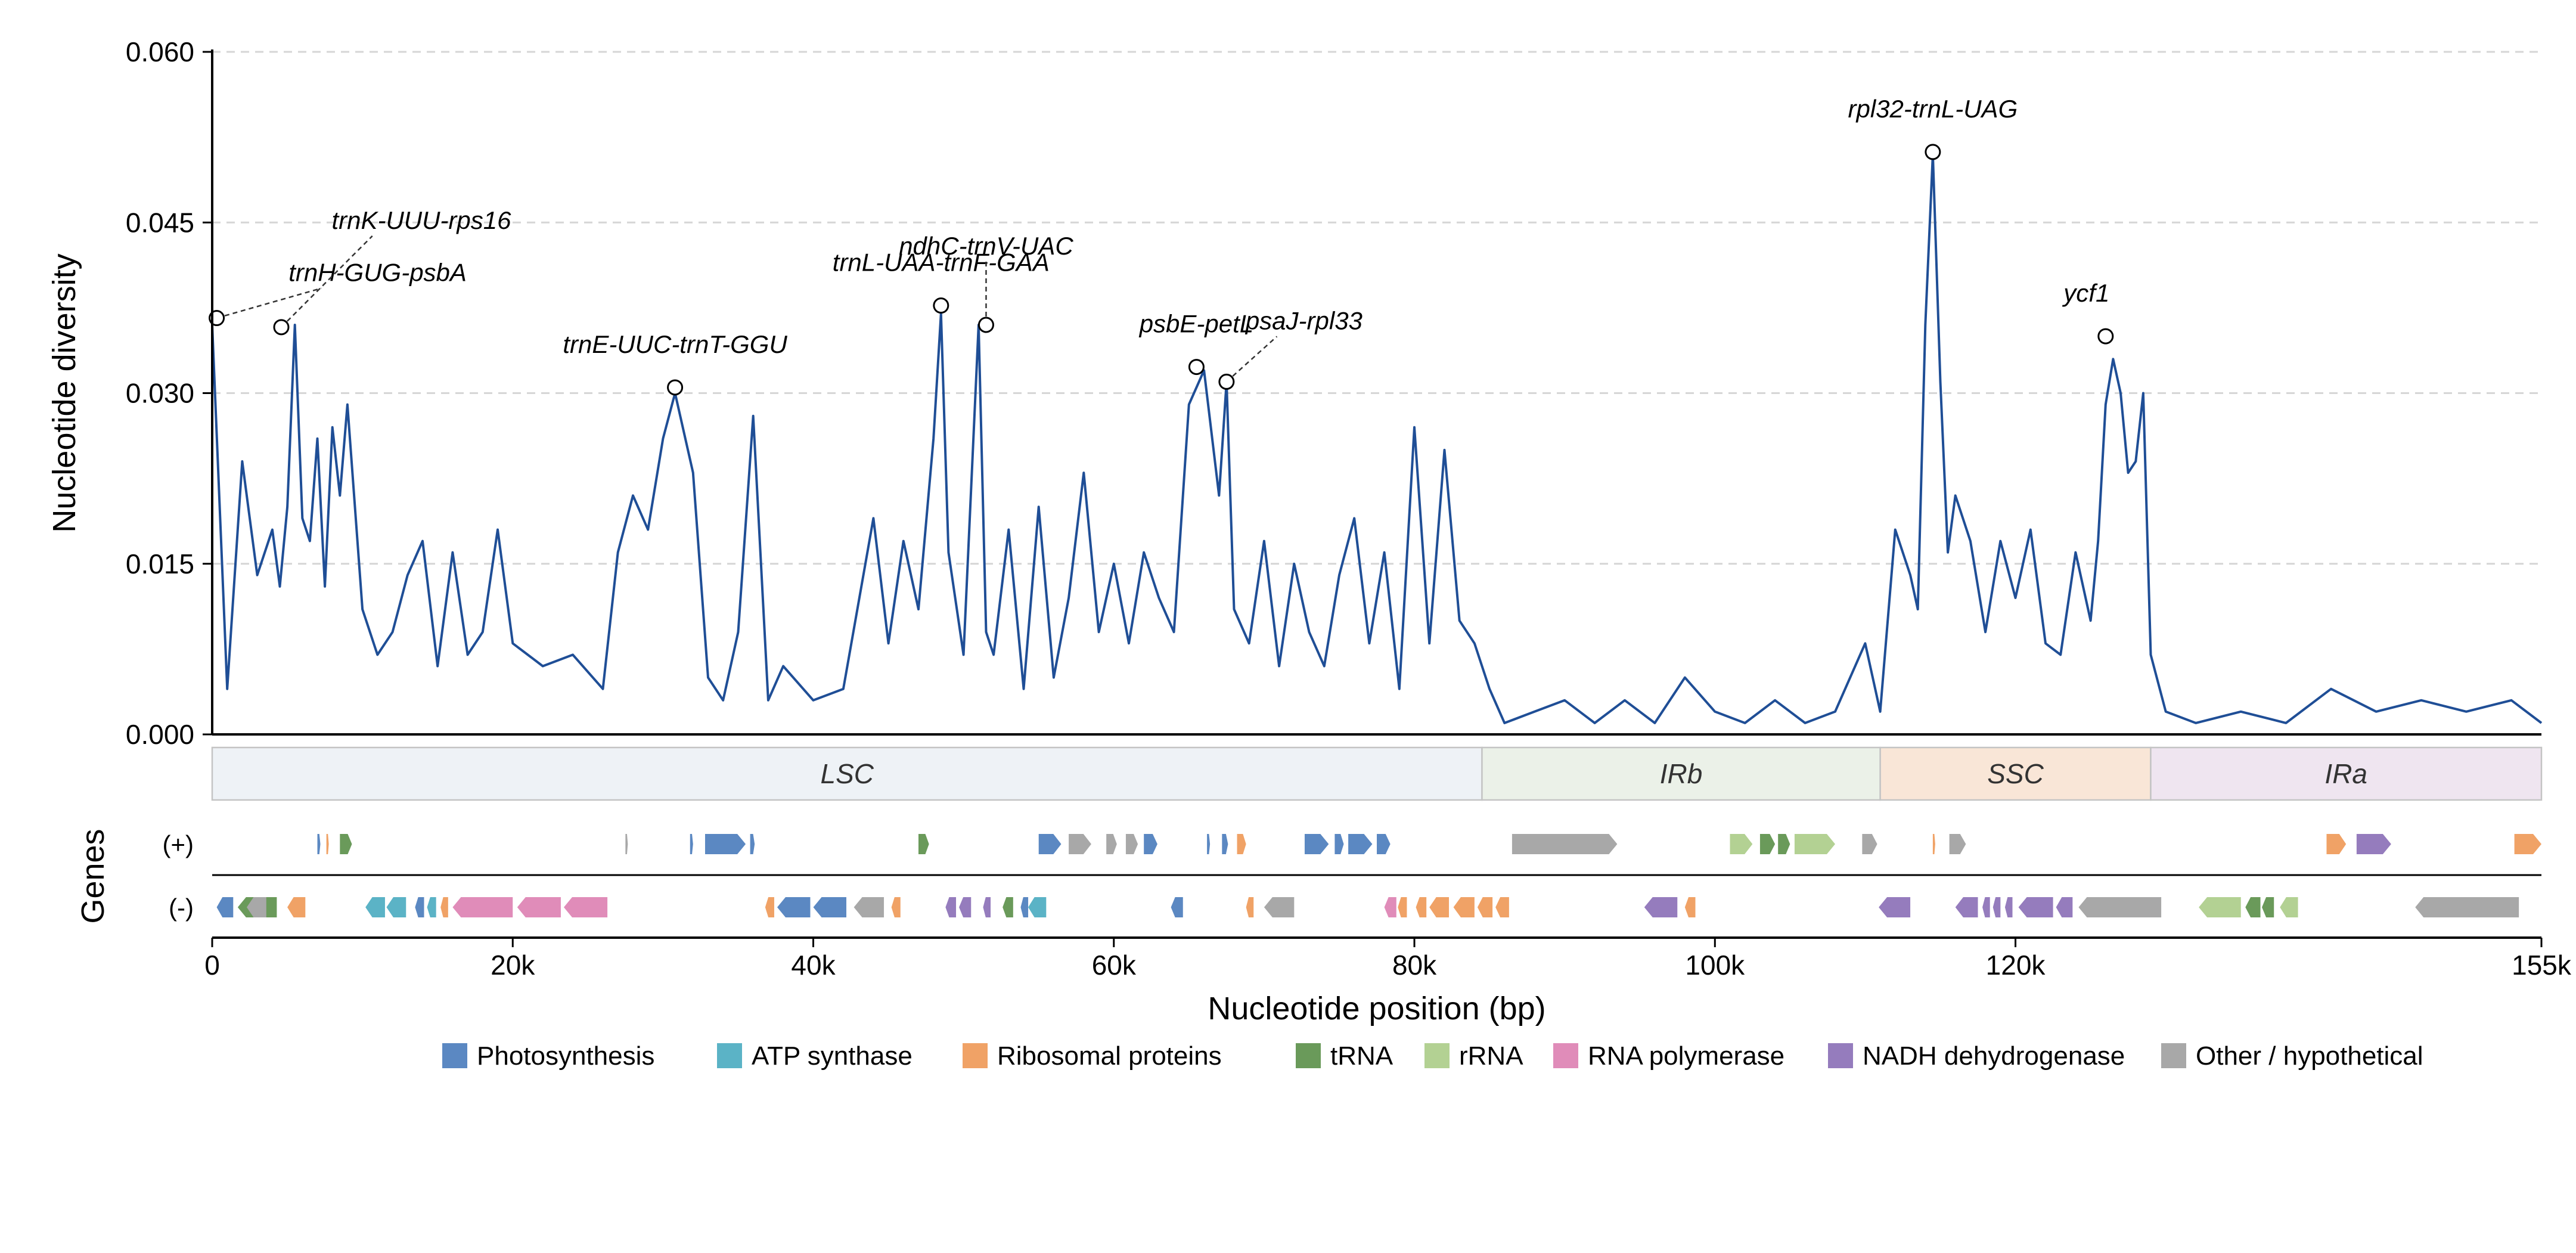  What do you see at coordinates (1686, 1056) in the screenshot?
I see `legend-label-rnap: RNA polymerase` at bounding box center [1686, 1056].